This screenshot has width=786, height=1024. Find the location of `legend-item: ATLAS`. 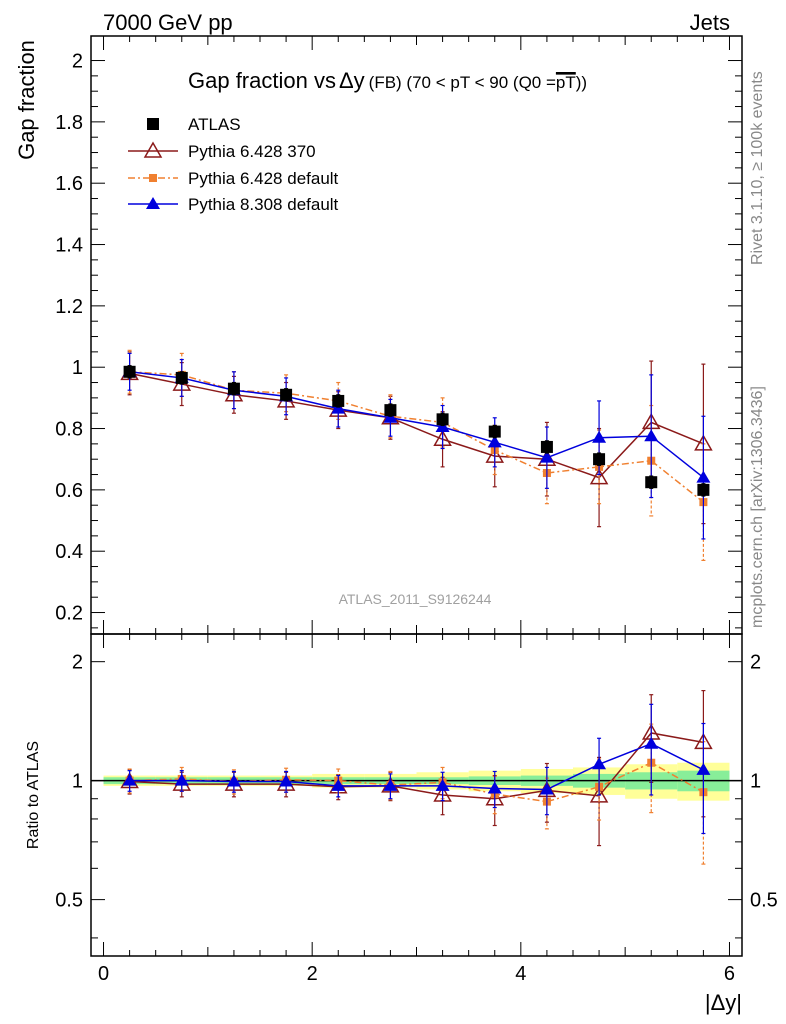

legend-item: ATLAS is located at coordinates (194, 124).